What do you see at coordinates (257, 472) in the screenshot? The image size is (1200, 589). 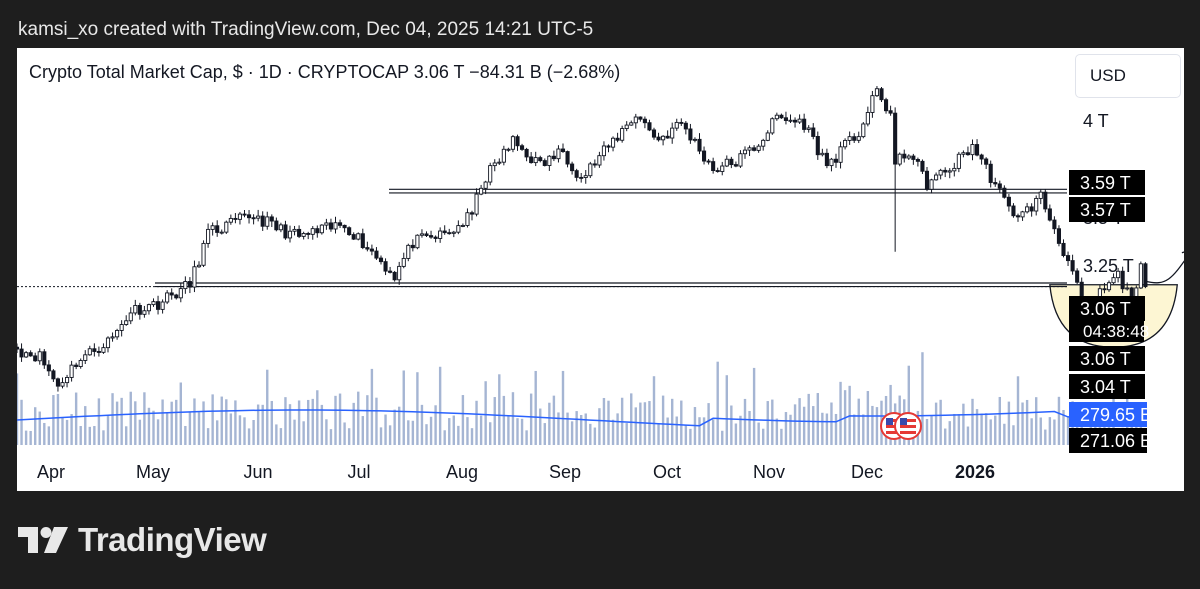 I see `time-axis-tick: Jun` at bounding box center [257, 472].